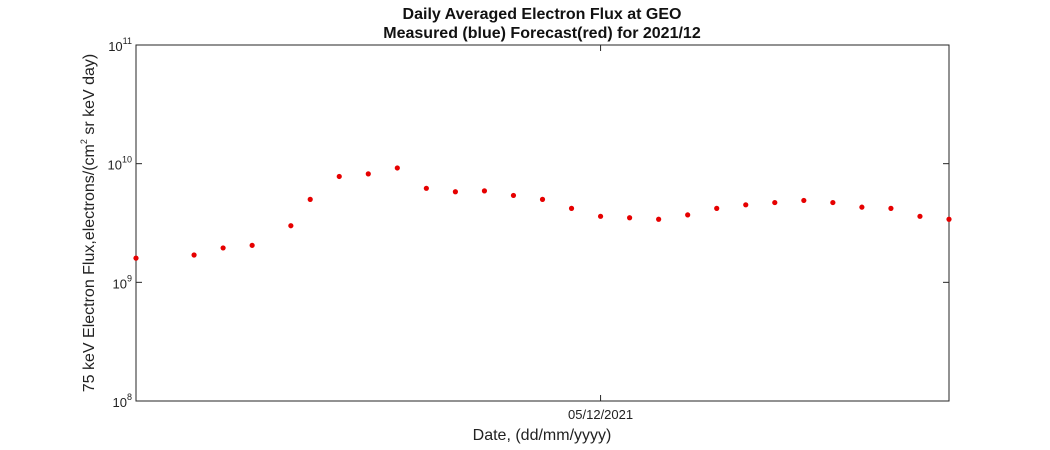 This screenshot has height=450, width=1050. What do you see at coordinates (122, 401) in the screenshot?
I see `y-tick-label: 10⁸` at bounding box center [122, 401].